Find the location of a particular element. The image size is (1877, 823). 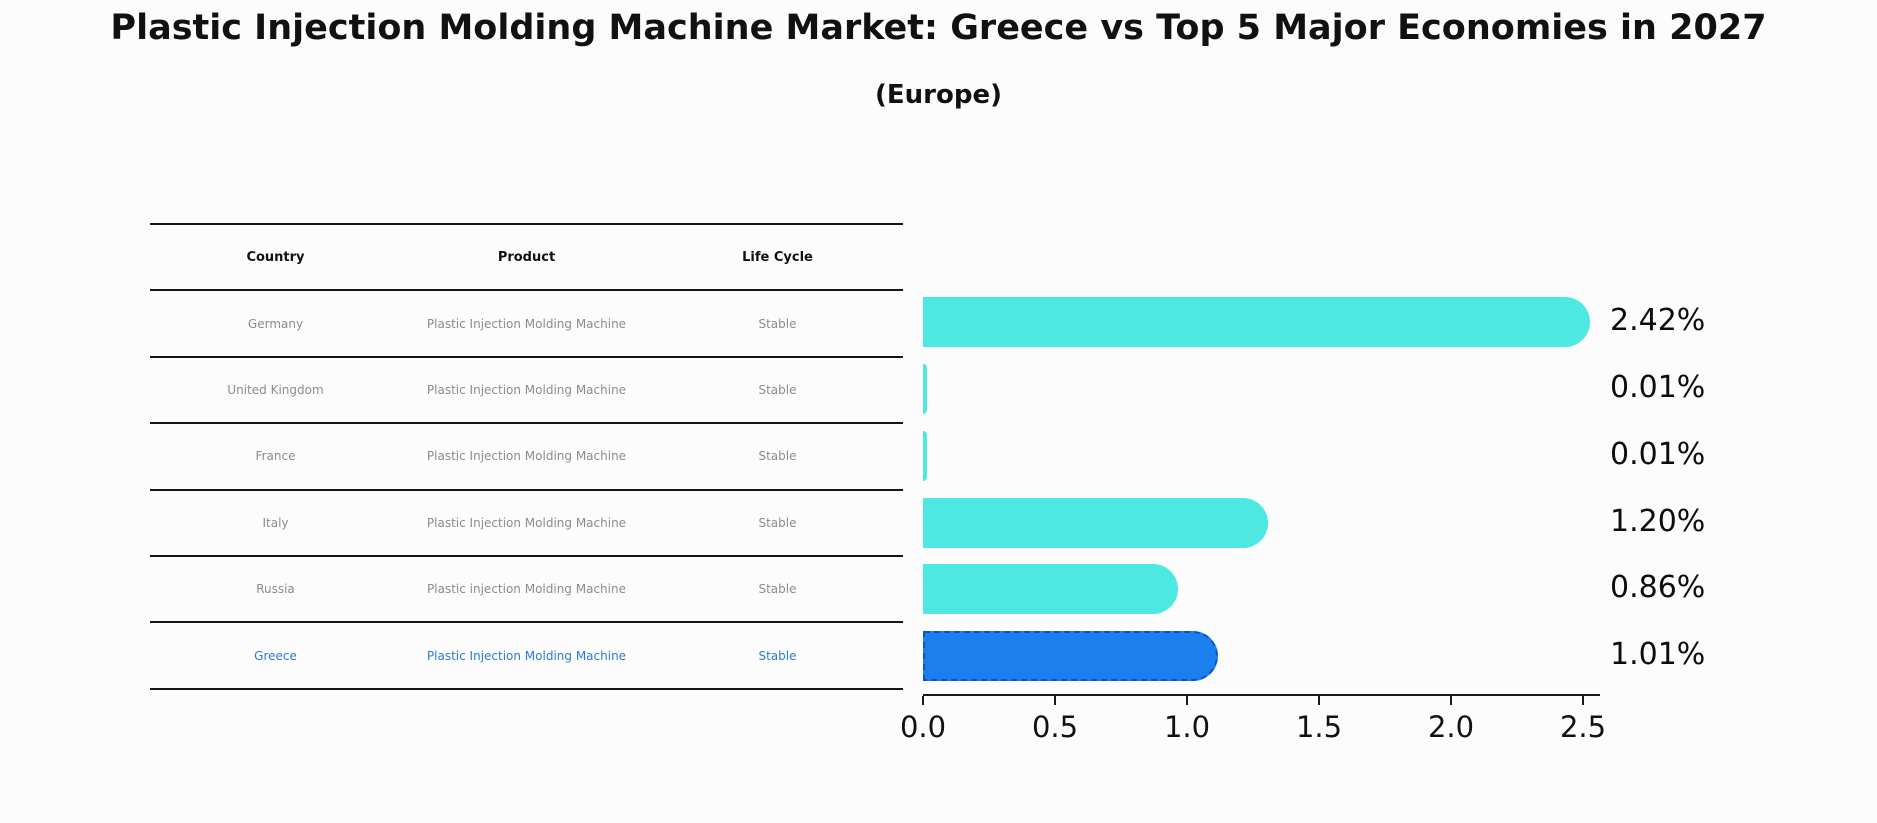

x-axis-tick-label: 1.0 is located at coordinates (1187, 727).